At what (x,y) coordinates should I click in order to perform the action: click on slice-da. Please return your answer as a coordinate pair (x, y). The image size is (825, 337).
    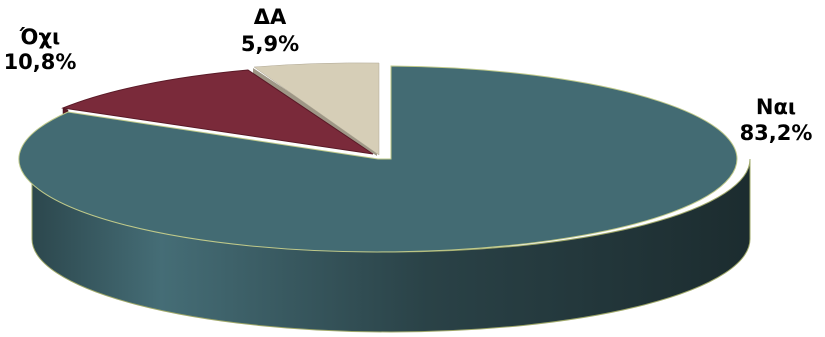
    Looking at the image, I should click on (316, 109).